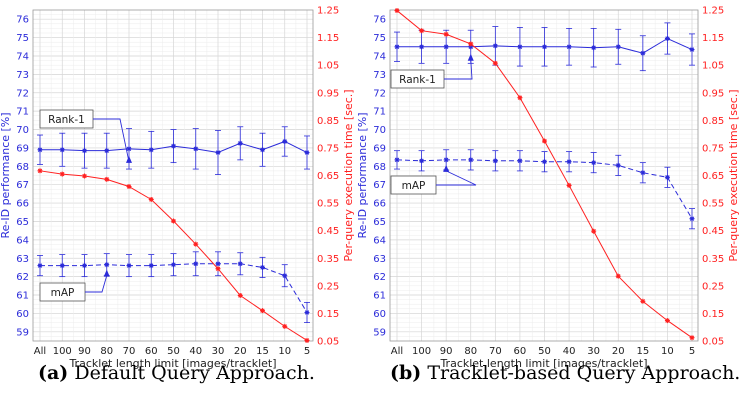 The image size is (744, 408). What do you see at coordinates (379, 167) in the screenshot?
I see `y-left-tick-label: 68` at bounding box center [379, 167].